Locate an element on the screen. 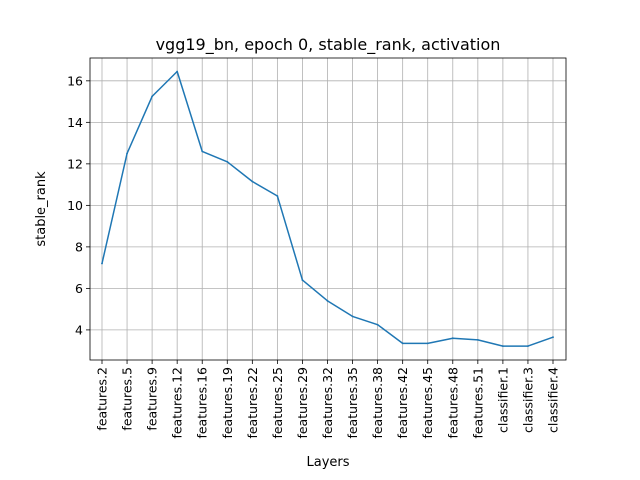 The height and width of the screenshot is (480, 640). x-tick-label: classifier.4 is located at coordinates (553, 400).